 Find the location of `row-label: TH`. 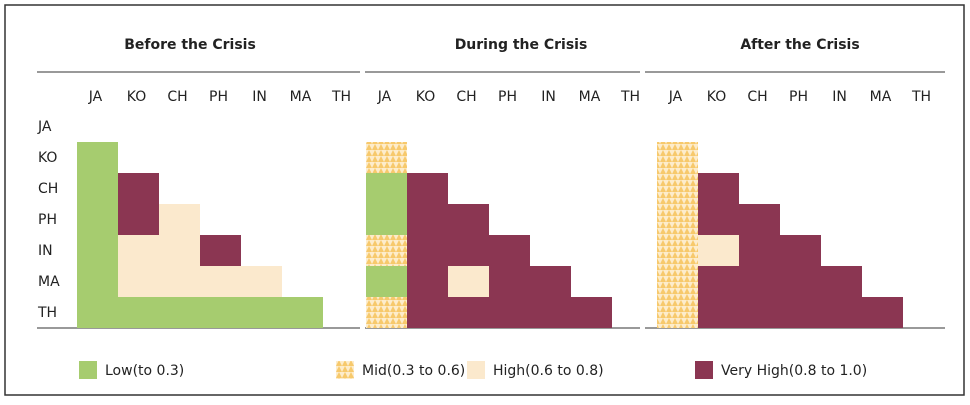

row-label: TH is located at coordinates (47, 313).